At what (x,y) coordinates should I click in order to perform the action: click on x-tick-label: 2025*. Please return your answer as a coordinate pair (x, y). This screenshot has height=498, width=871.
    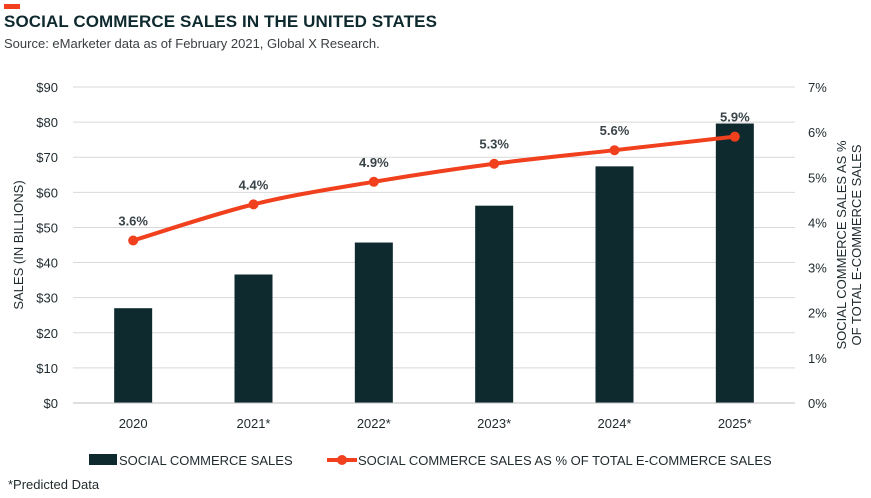
    Looking at the image, I should click on (735, 423).